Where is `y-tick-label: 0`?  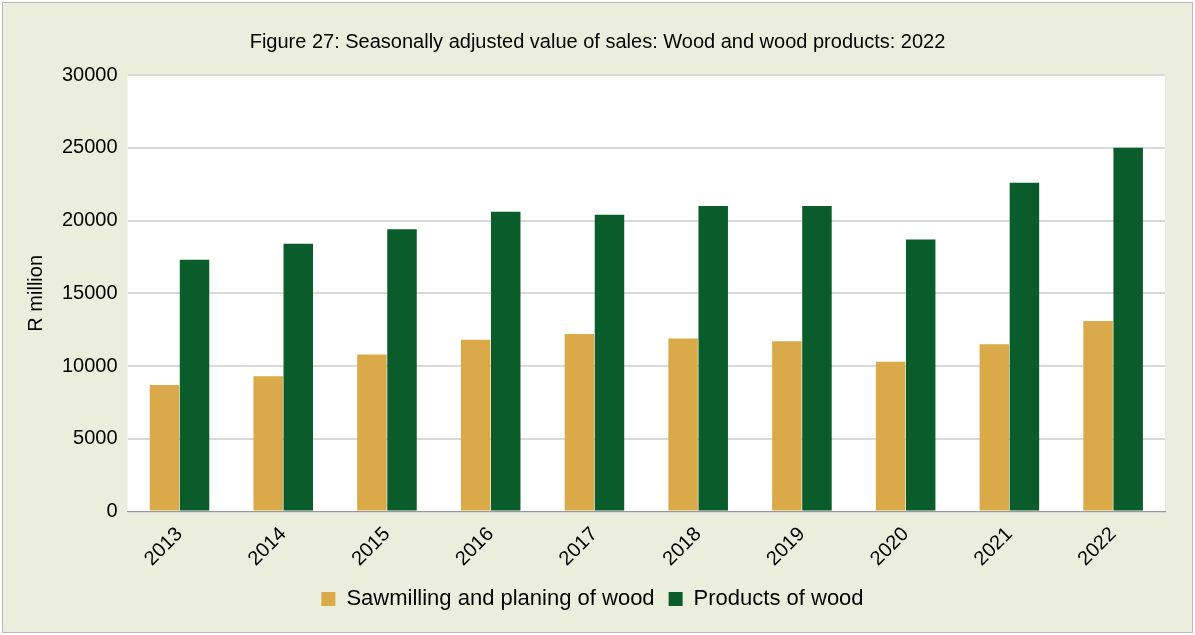 y-tick-label: 0 is located at coordinates (112, 510).